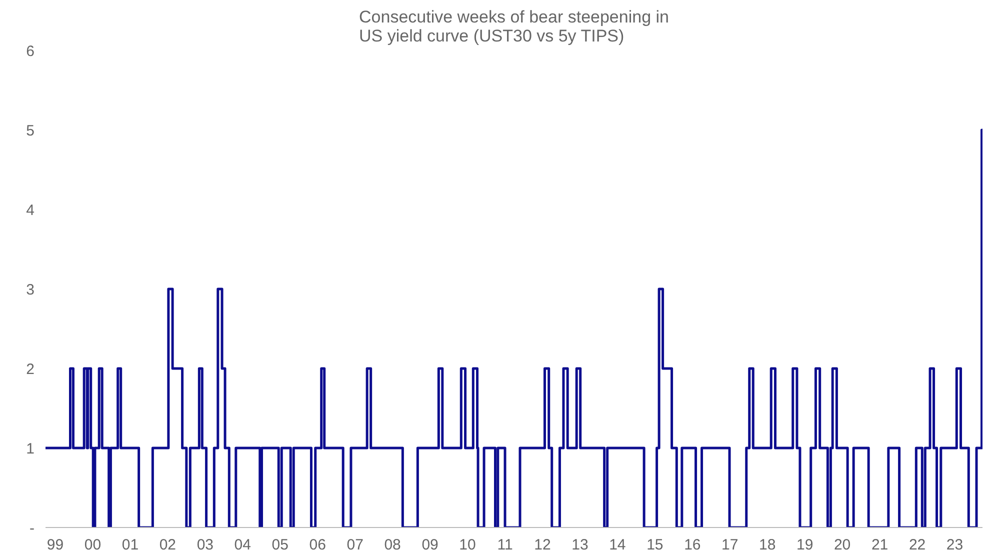 This screenshot has height=558, width=997. I want to click on x-tick-label: 08, so click(392, 545).